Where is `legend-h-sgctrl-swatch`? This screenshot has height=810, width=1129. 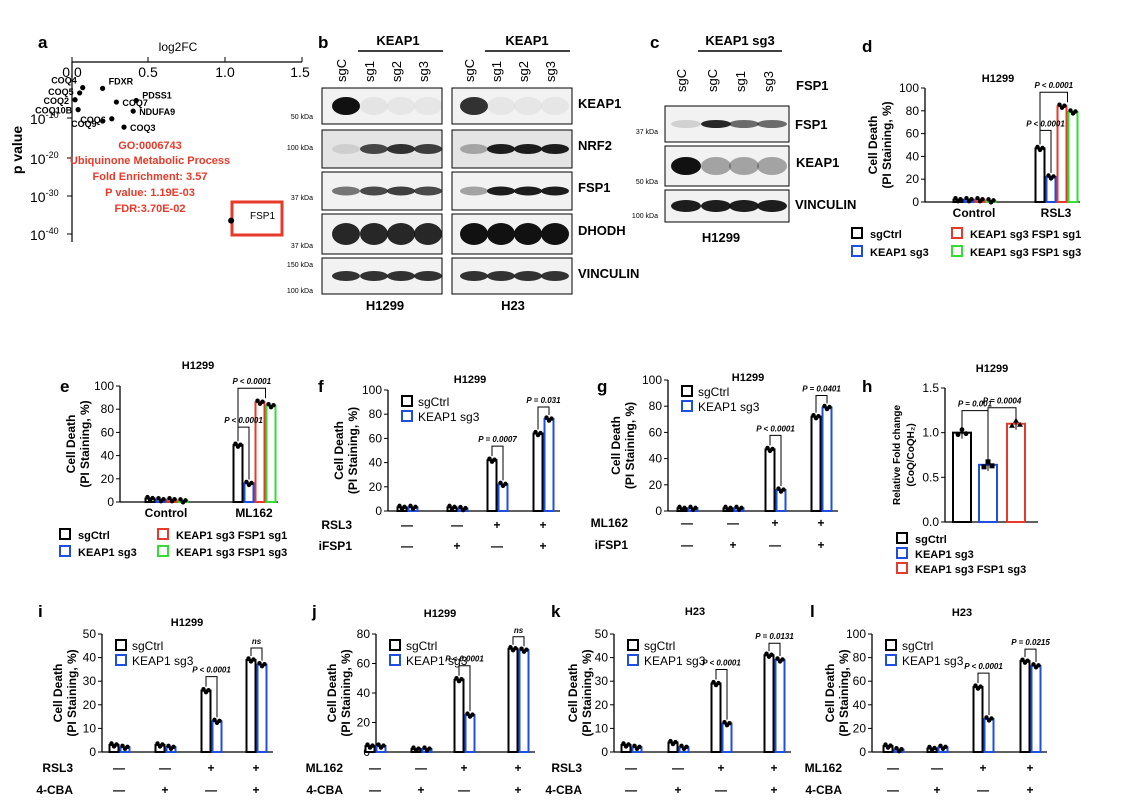
legend-h-sgctrl-swatch is located at coordinates (902, 538).